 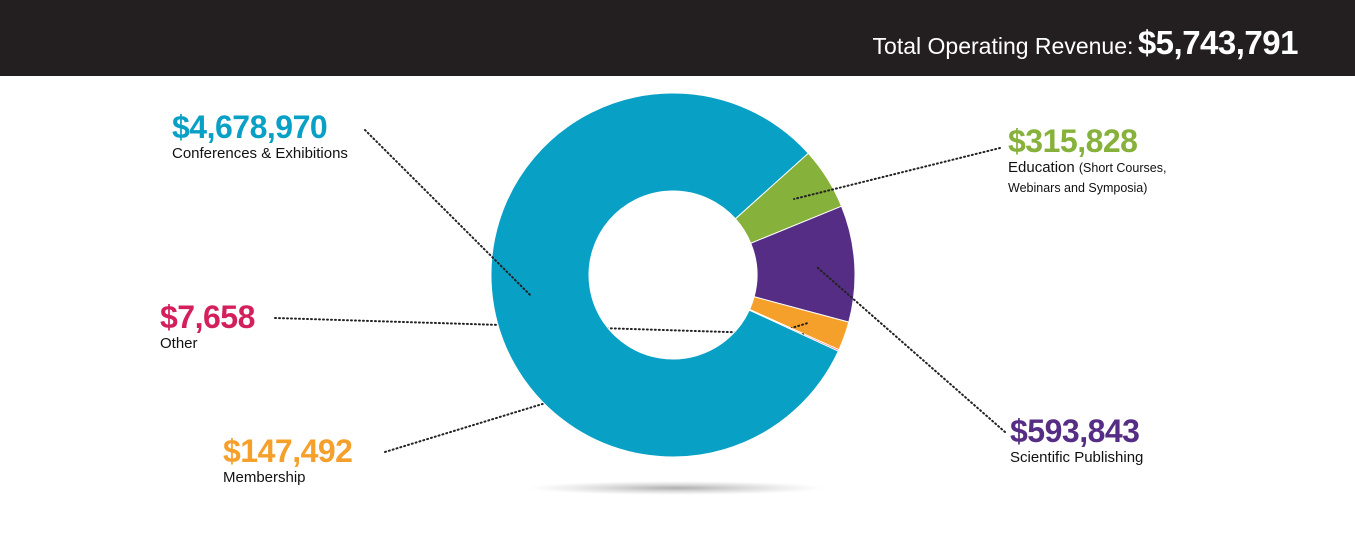 I want to click on category-label: Scientific Publishing, so click(x=1110, y=457).